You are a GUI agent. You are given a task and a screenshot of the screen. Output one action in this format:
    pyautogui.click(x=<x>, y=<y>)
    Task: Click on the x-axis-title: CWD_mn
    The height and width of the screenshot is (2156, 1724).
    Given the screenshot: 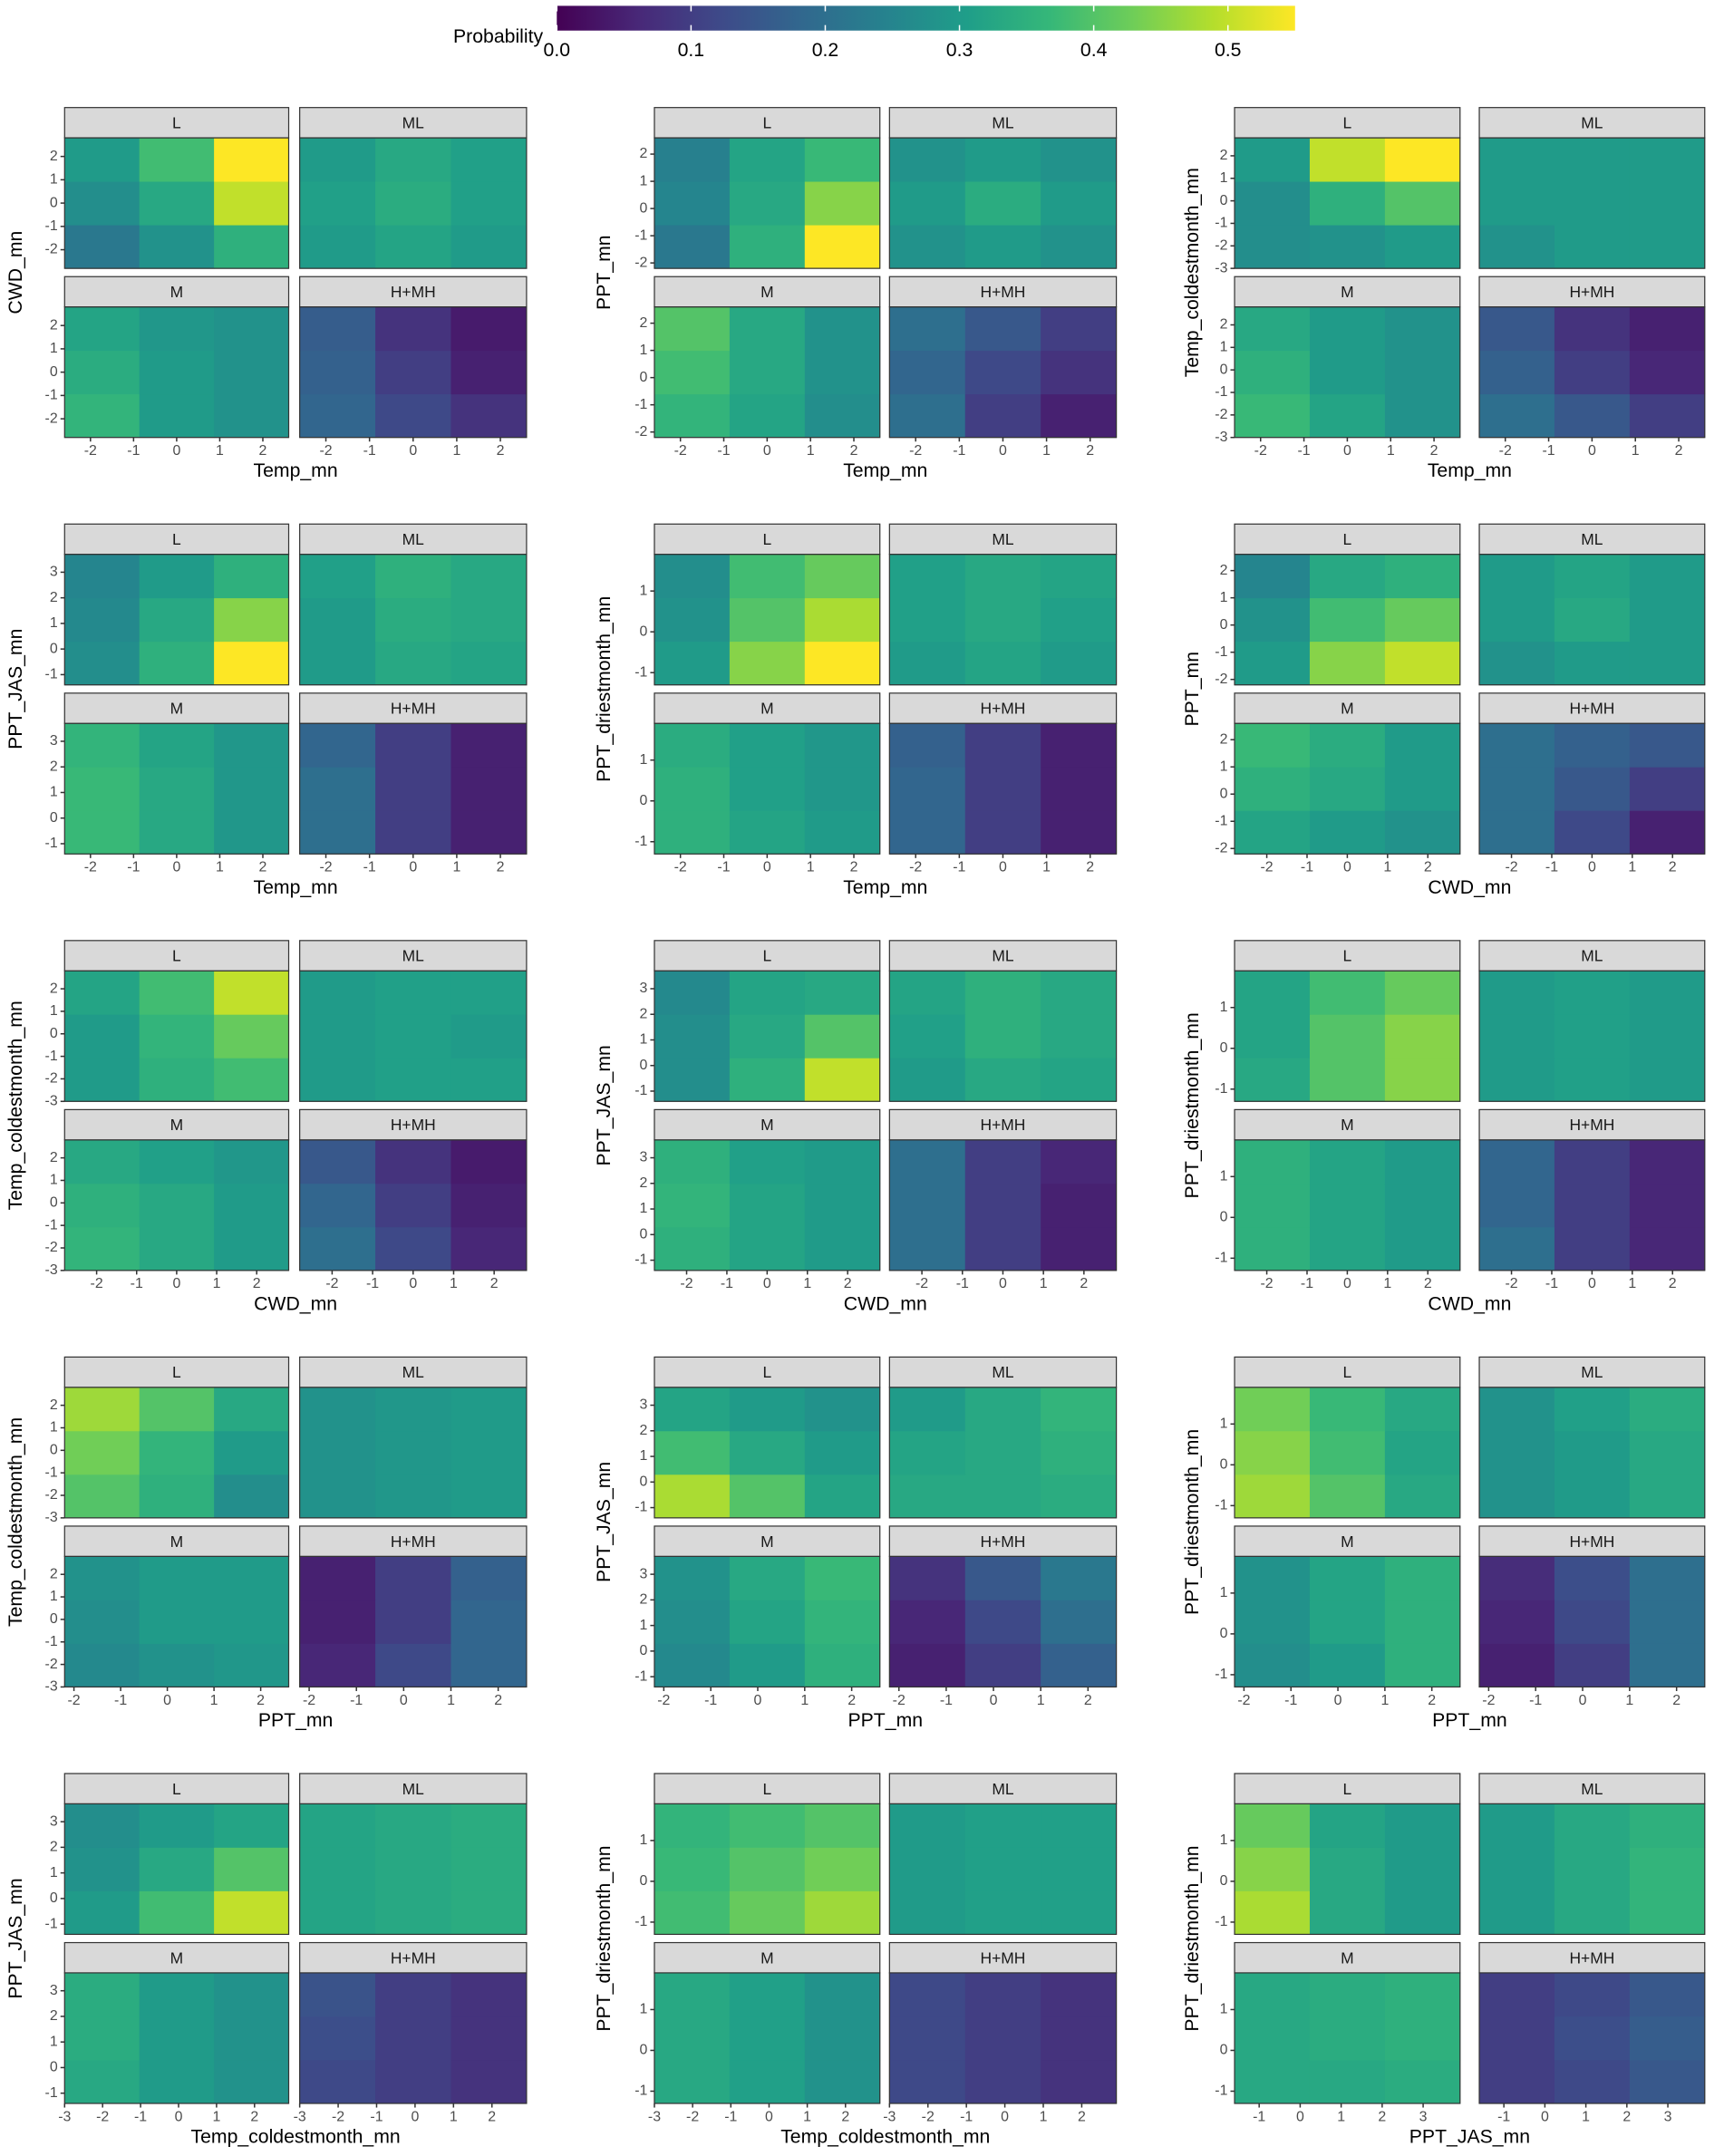 What is the action you would take?
    pyautogui.click(x=885, y=1303)
    